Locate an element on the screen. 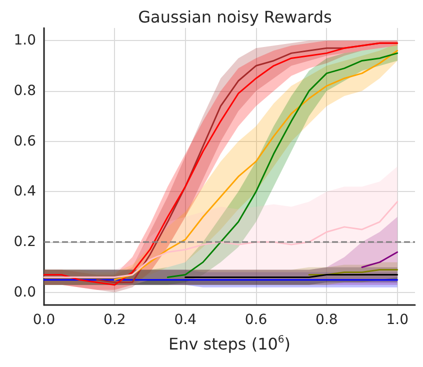 The height and width of the screenshot is (367, 423). y-tick-label: 1.0 is located at coordinates (25, 40).